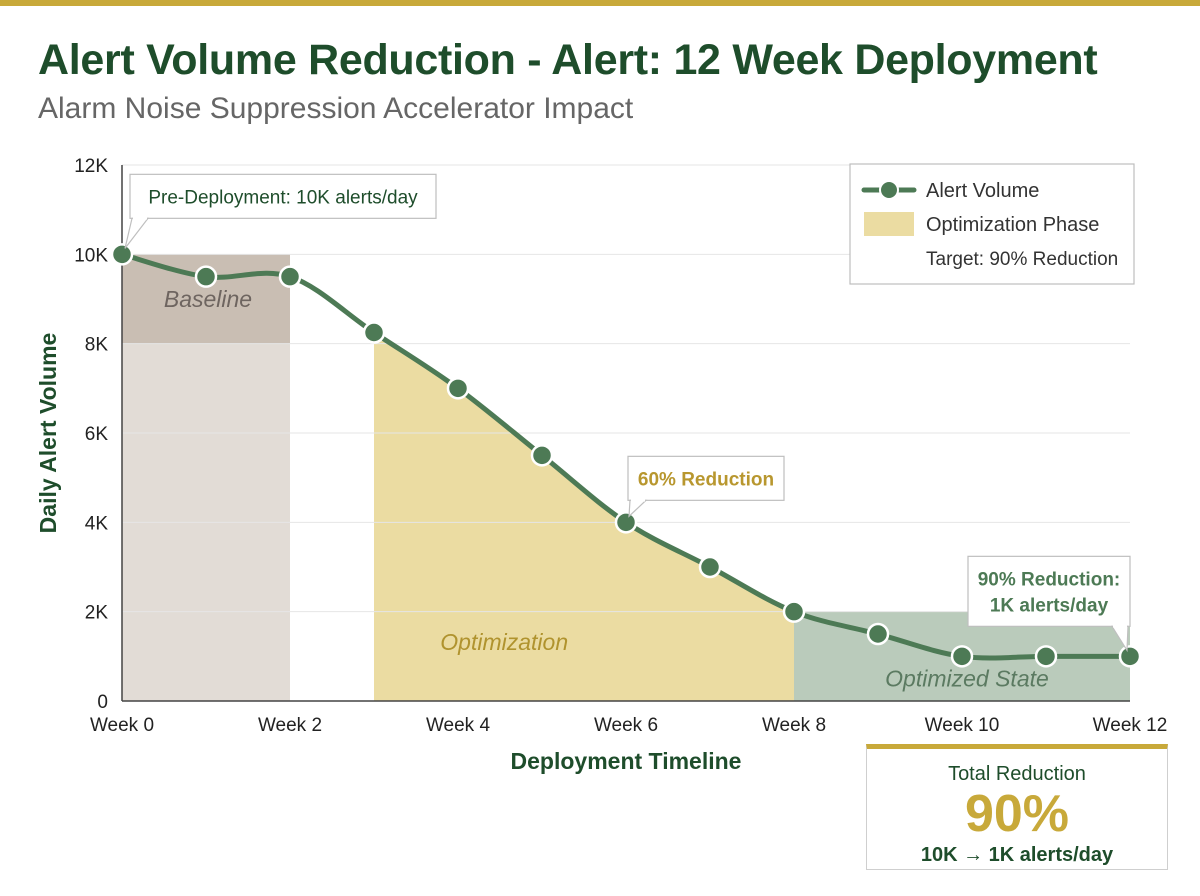  I want to click on region-optimization, so click(584, 516).